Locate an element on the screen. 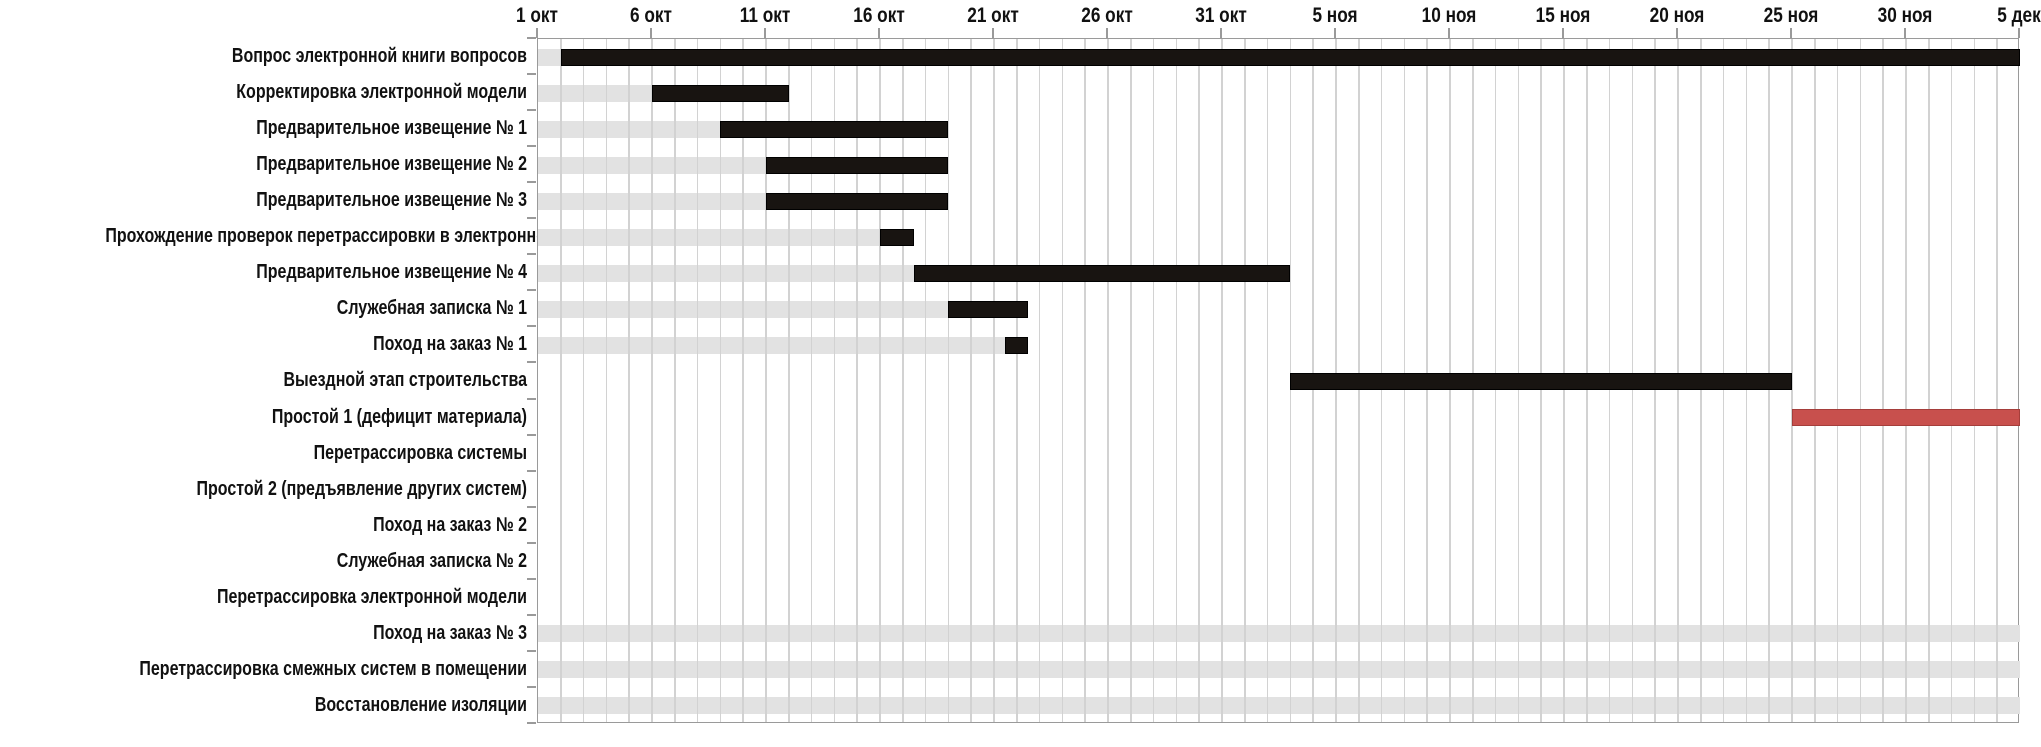  axis-tick-label: 5 дек is located at coordinates (2019, 15).